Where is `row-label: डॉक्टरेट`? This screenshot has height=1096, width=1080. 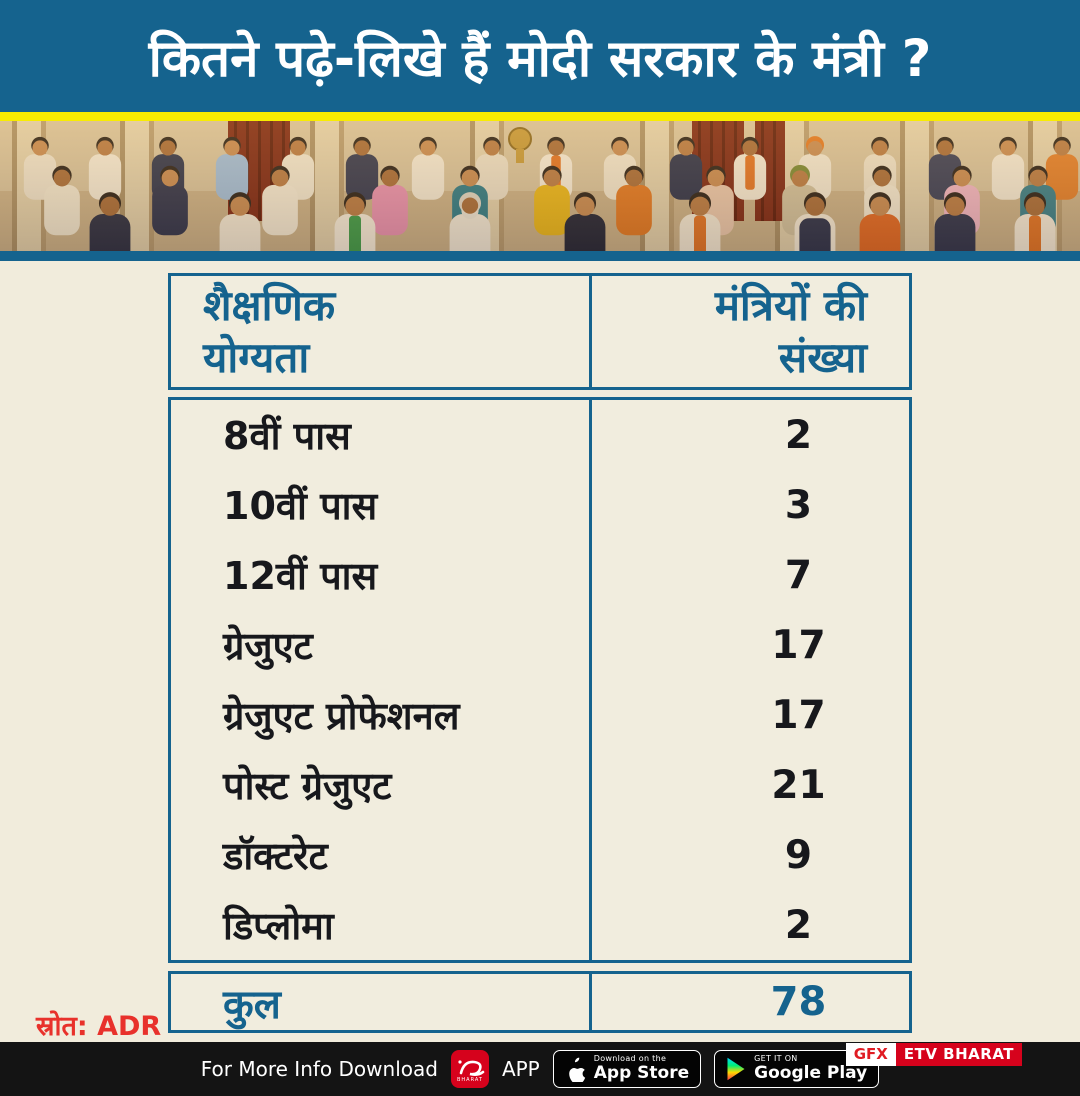 row-label: डॉक्टरेट is located at coordinates (381, 855).